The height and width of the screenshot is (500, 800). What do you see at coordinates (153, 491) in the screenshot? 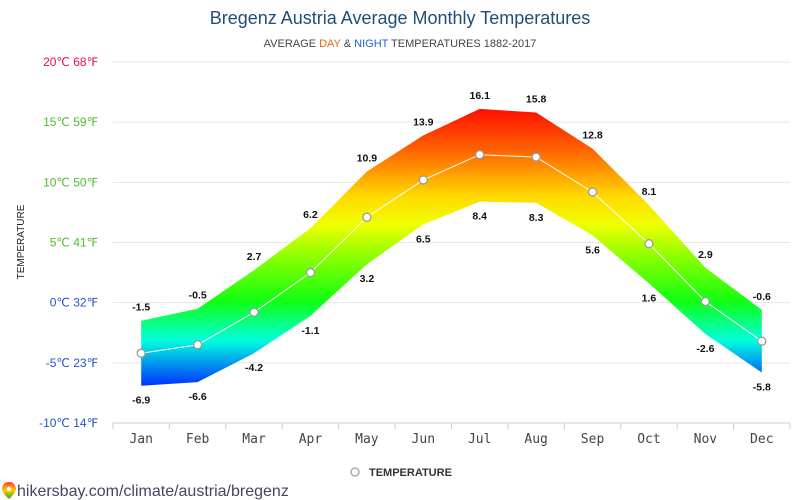
I see `source-url: hikersbay.com/climate/austria/bregenz` at bounding box center [153, 491].